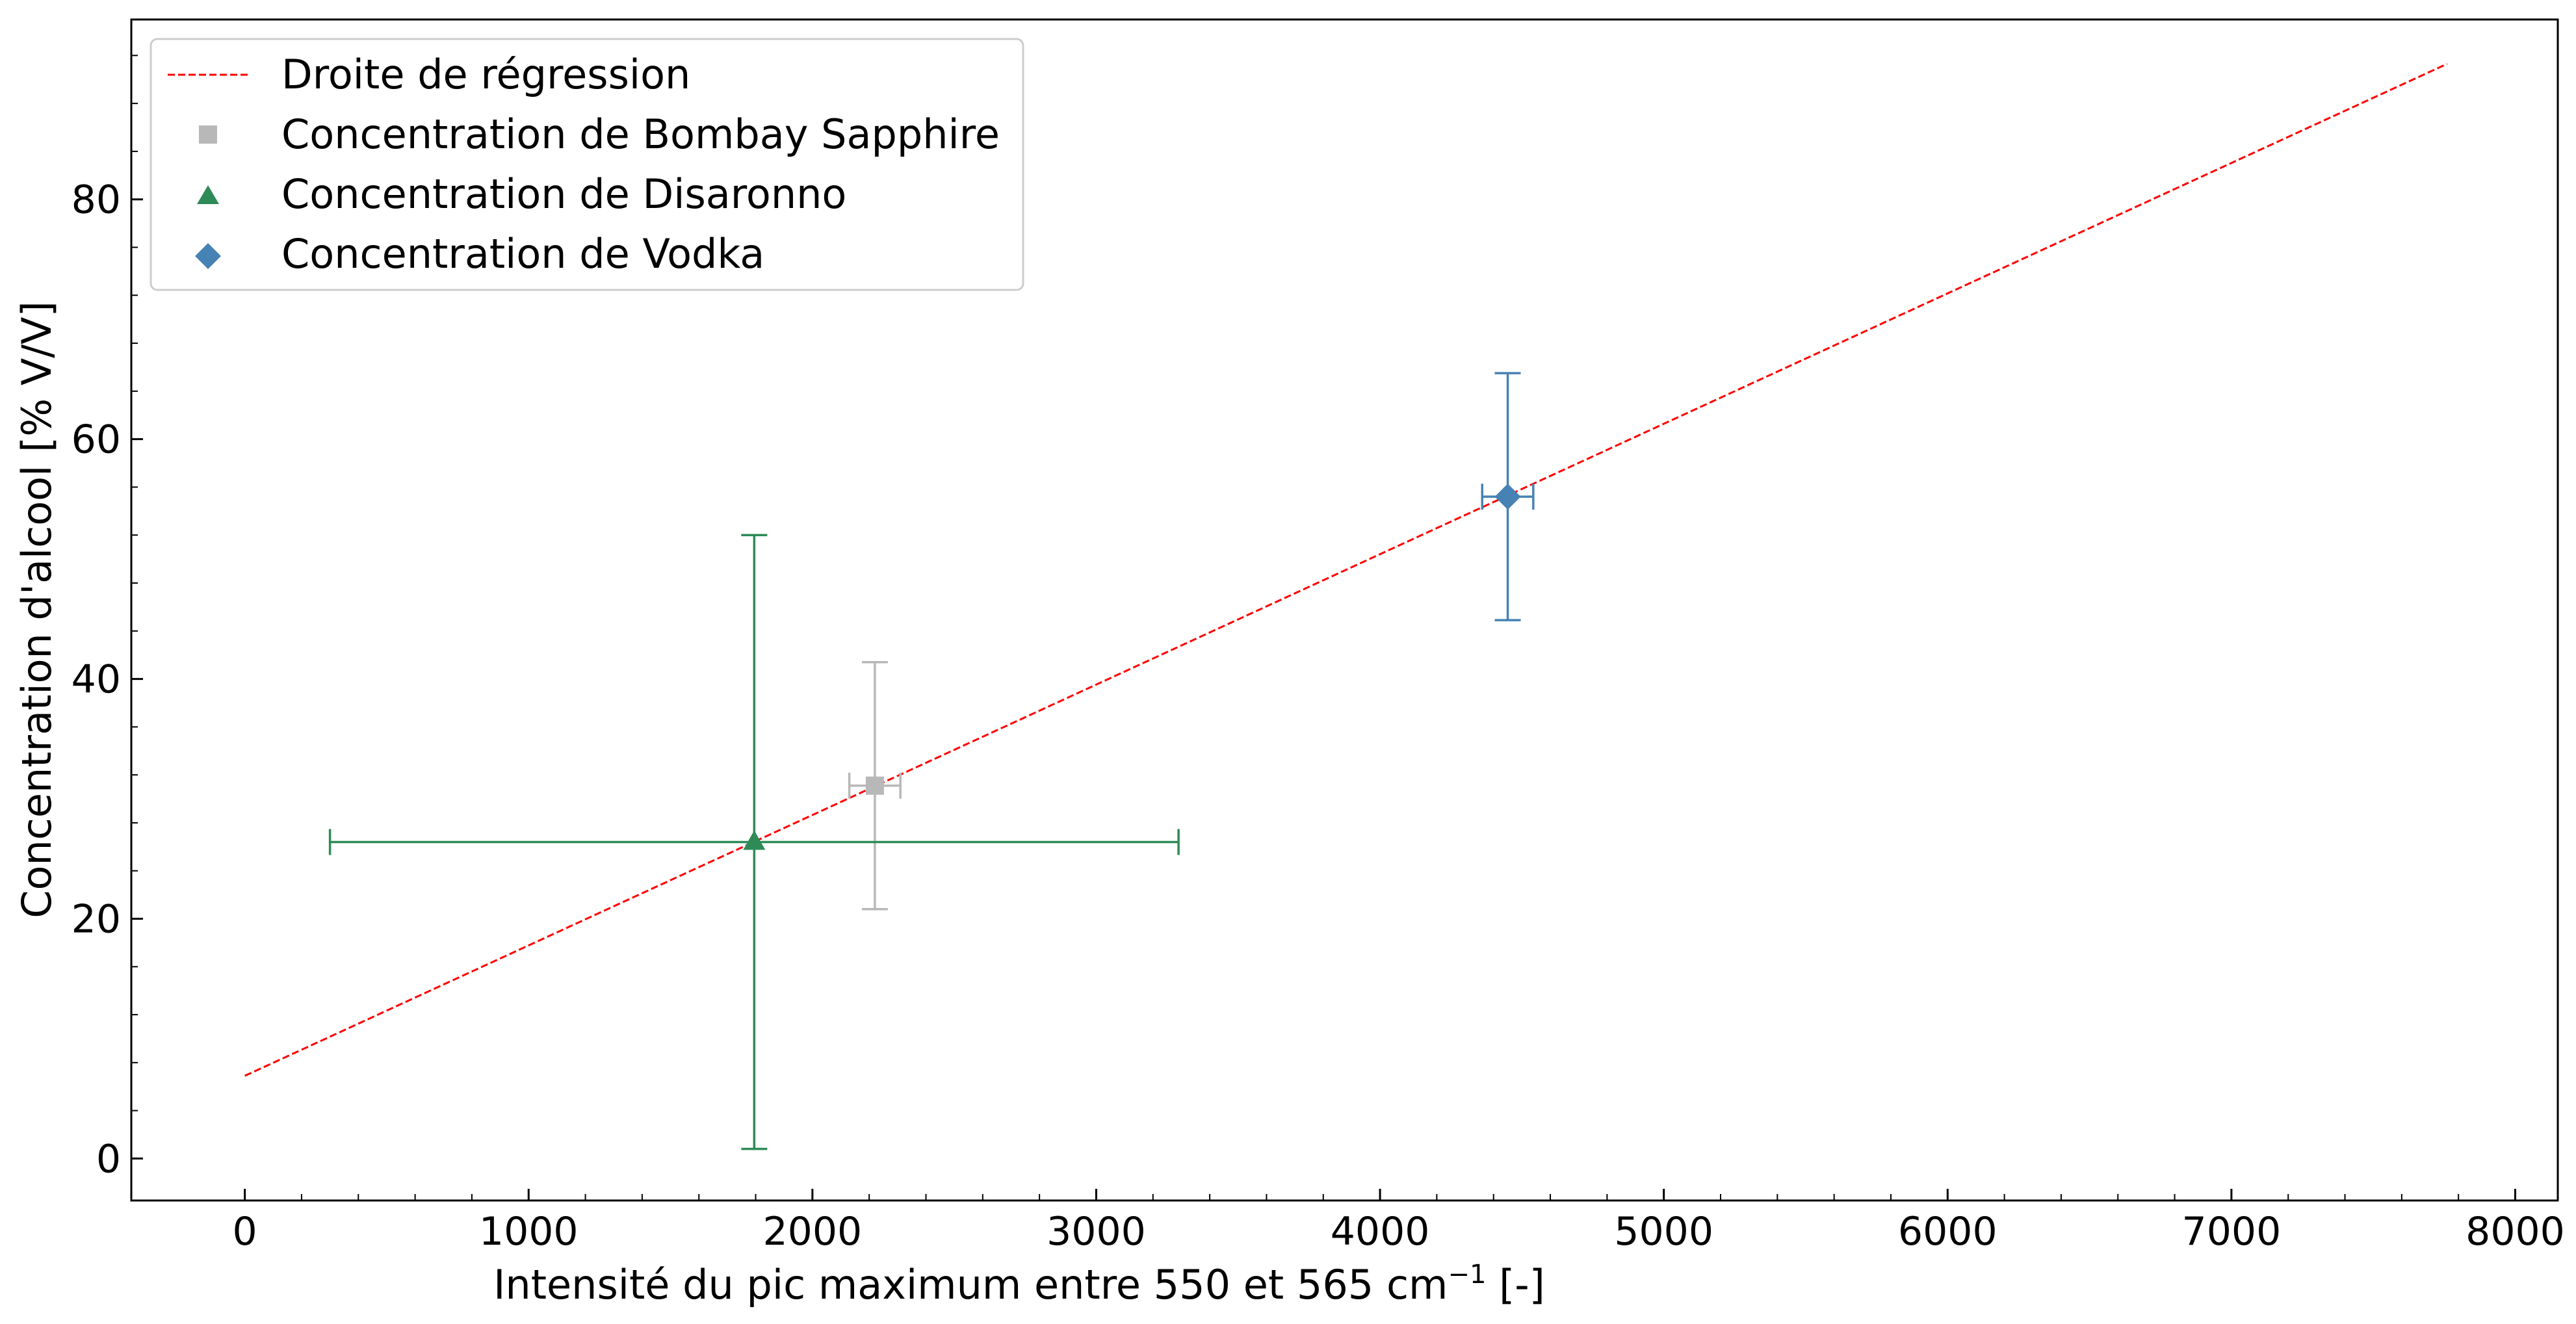 Image resolution: width=2576 pixels, height=1324 pixels. I want to click on data-point-square, so click(874, 785).